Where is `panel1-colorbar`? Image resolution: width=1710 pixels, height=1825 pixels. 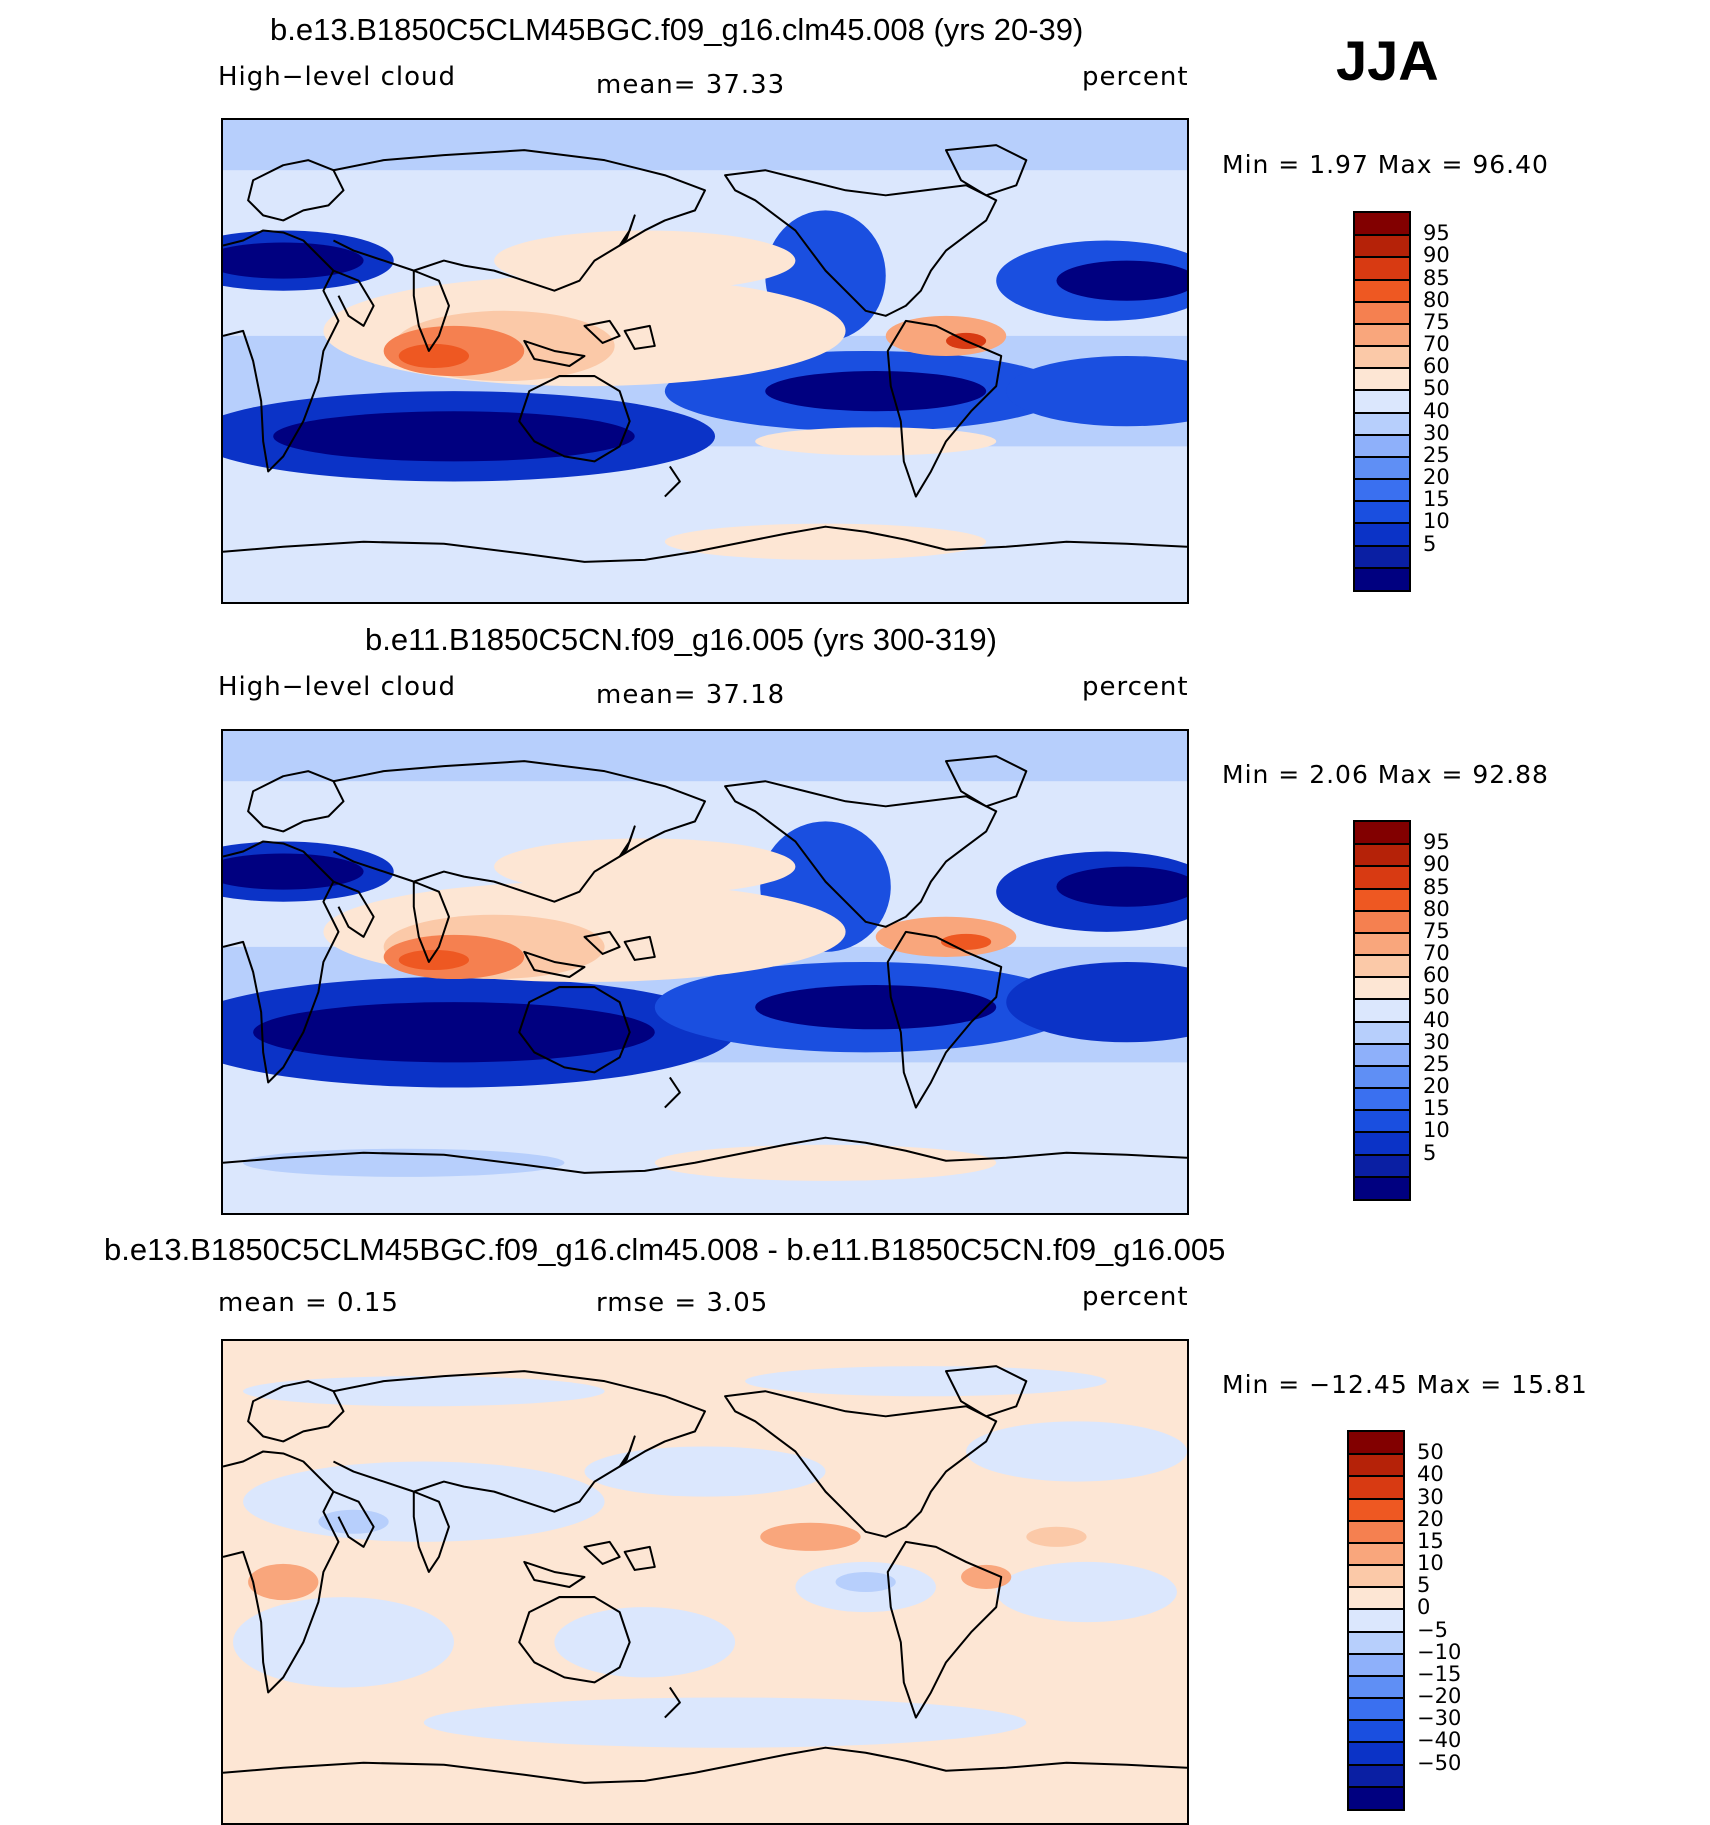 panel1-colorbar is located at coordinates (1382, 401).